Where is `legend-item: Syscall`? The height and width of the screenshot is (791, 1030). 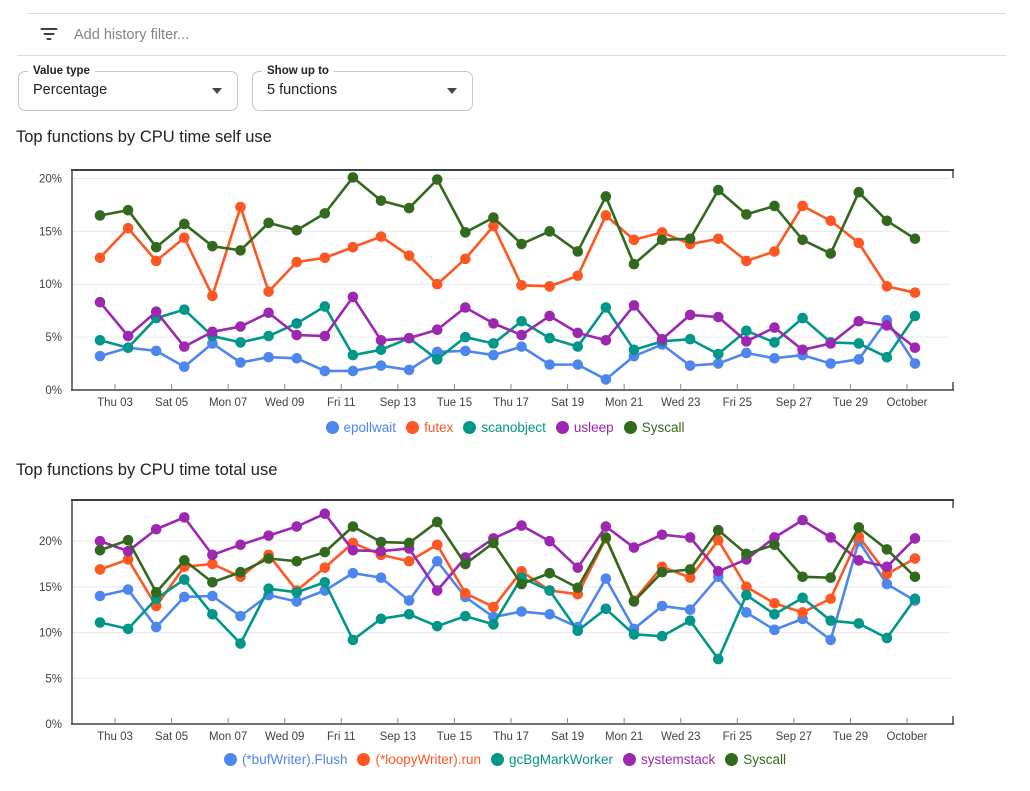
legend-item: Syscall is located at coordinates (755, 759).